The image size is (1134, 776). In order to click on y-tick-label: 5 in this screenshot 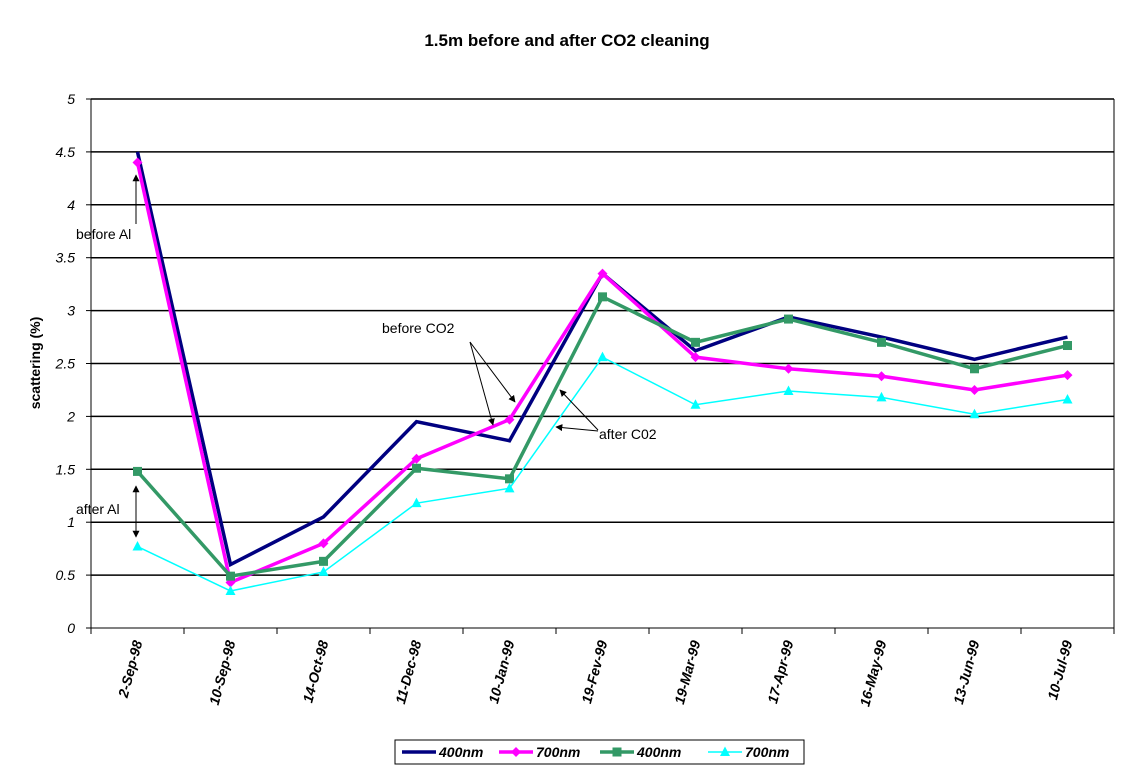, I will do `click(71, 99)`.